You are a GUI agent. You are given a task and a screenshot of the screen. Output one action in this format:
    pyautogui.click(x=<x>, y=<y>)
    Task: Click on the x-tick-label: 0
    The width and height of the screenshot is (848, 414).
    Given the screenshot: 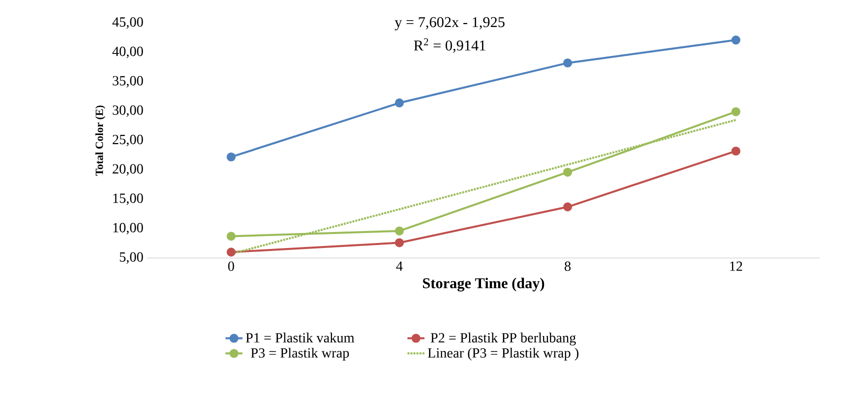 What is the action you would take?
    pyautogui.click(x=231, y=266)
    